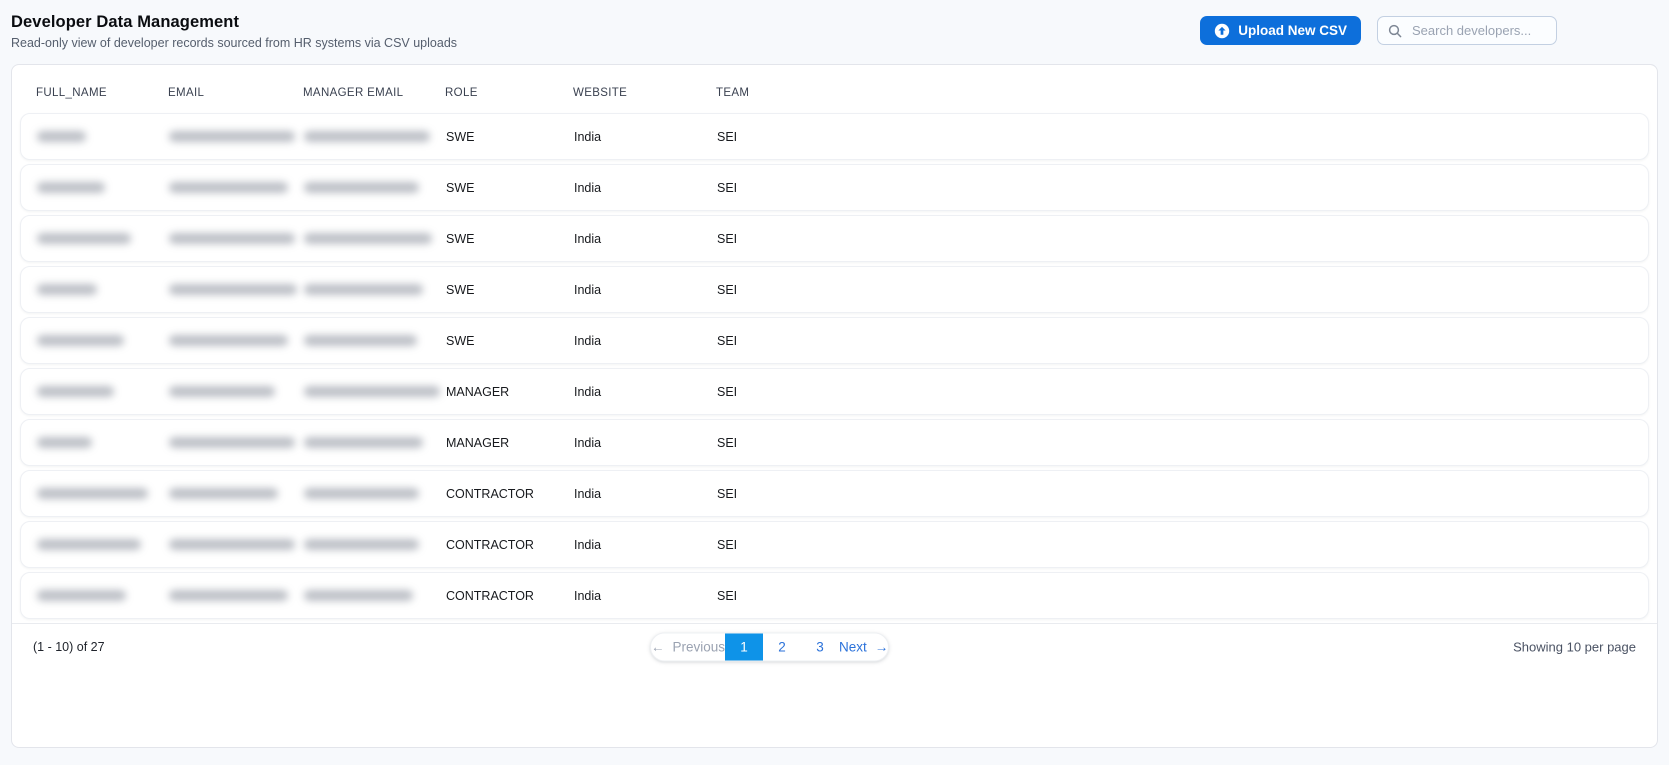 The image size is (1669, 765). I want to click on upload-new-csv-button: Upload New CSV, so click(1280, 30).